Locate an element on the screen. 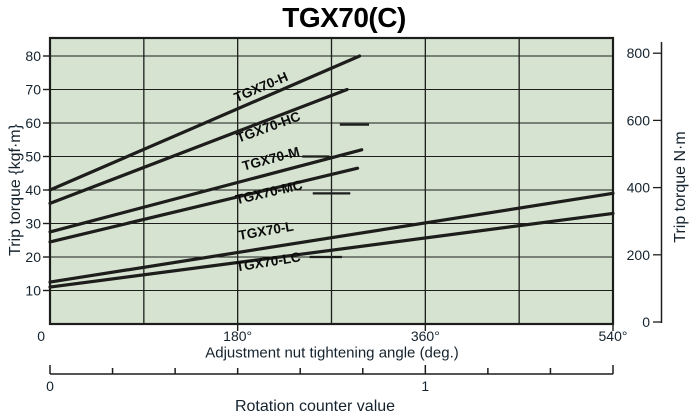  right-axis-tick-label: 600 is located at coordinates (639, 120).